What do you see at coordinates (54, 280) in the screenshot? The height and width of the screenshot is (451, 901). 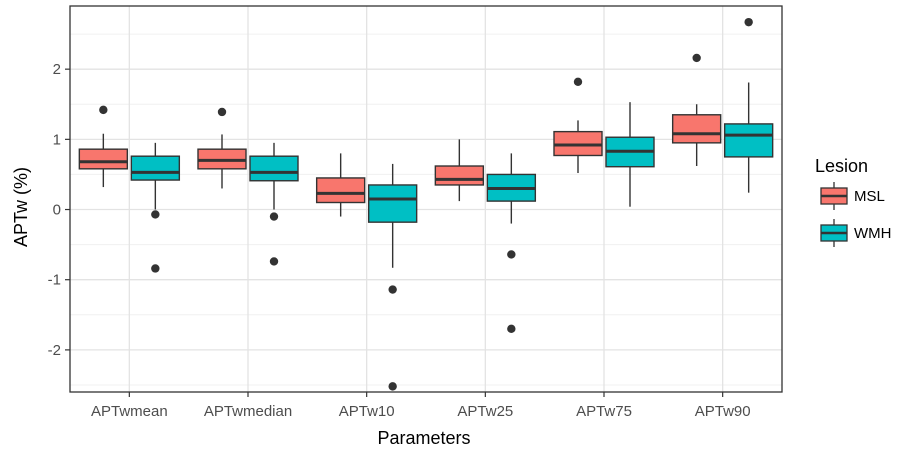 I see `y-tick-label: -1` at bounding box center [54, 280].